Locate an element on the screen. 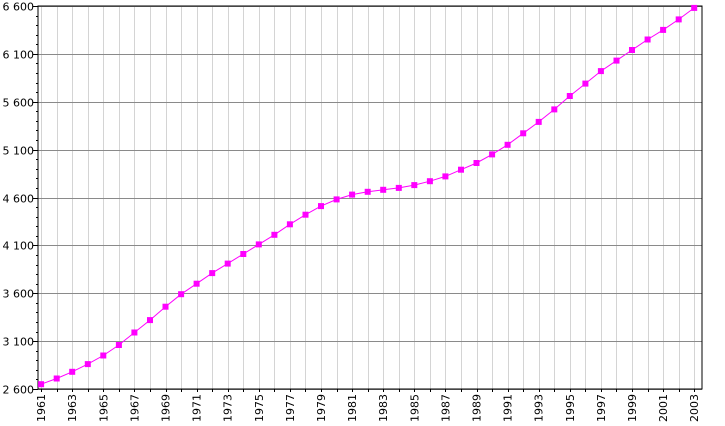 The image size is (725, 426). y-tick-label: 5 600 is located at coordinates (19, 103).